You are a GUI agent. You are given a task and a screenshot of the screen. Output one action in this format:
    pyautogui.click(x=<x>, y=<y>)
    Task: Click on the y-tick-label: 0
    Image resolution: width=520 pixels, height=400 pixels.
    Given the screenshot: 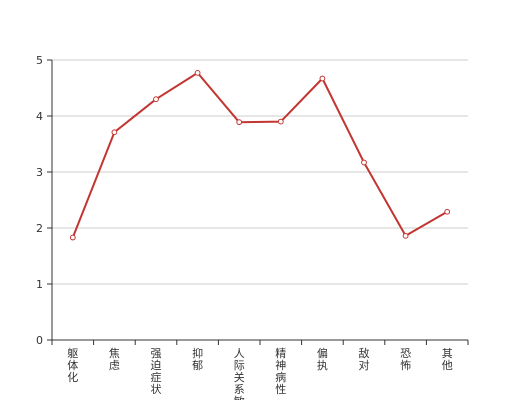 What is the action you would take?
    pyautogui.click(x=39, y=340)
    